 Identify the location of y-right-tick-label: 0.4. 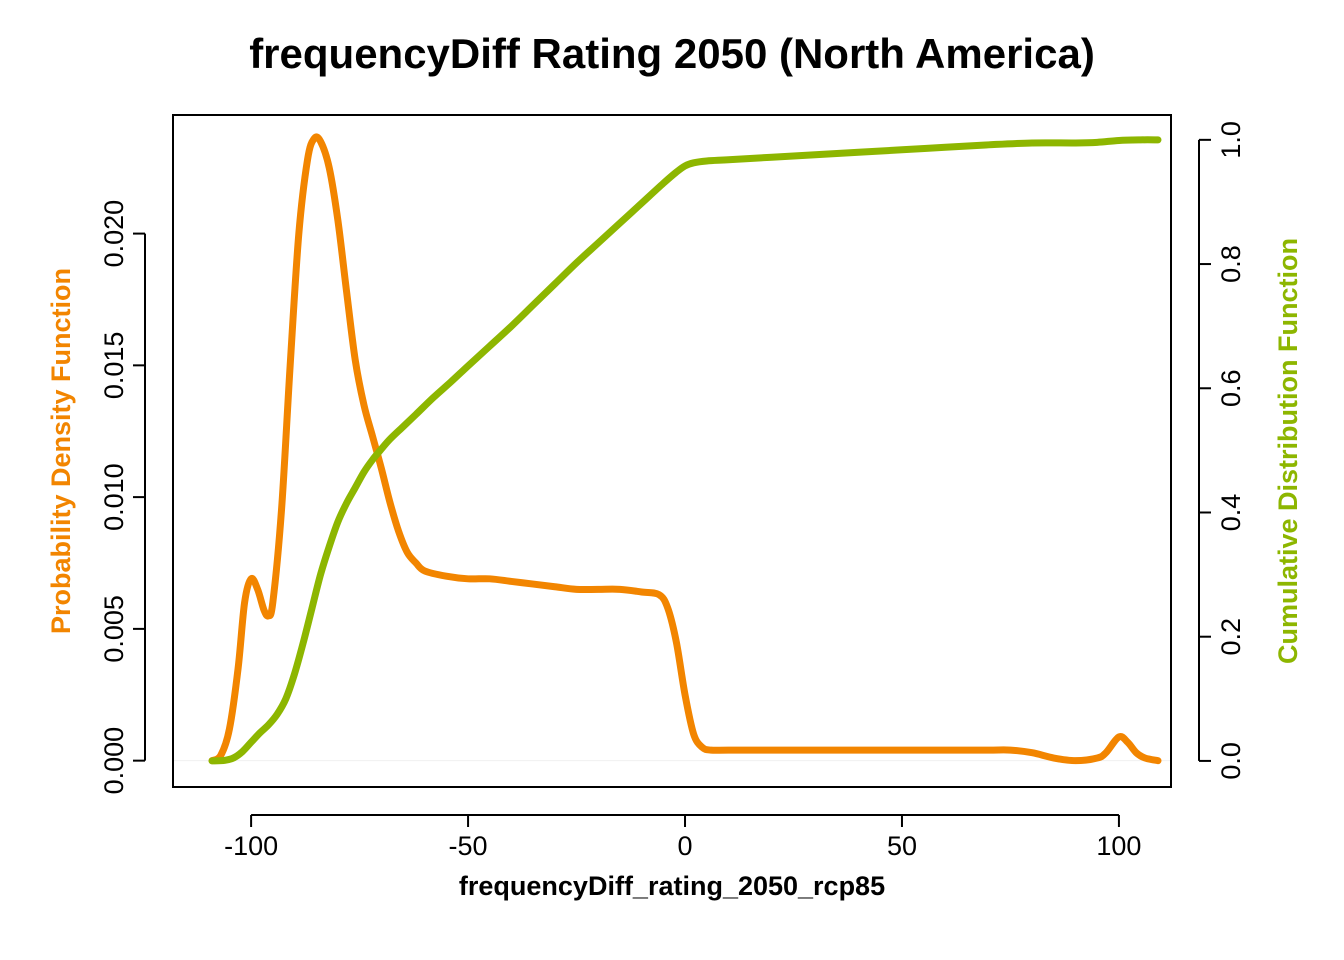
(1231, 513).